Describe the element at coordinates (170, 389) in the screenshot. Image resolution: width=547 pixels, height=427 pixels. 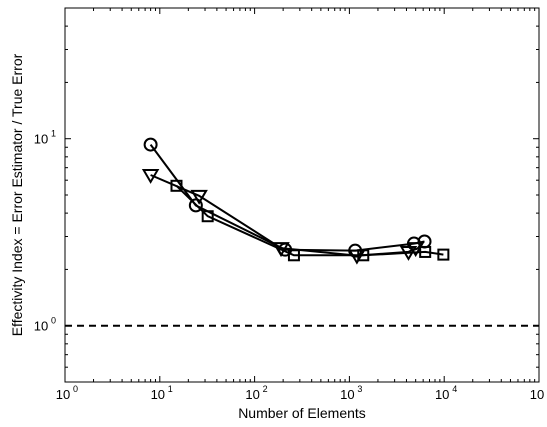
I see `x-tick-exponent: 1` at that location.